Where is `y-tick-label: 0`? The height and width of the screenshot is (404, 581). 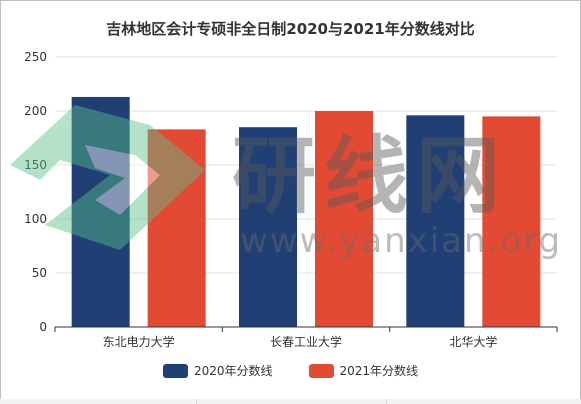 y-tick-label: 0 is located at coordinates (43, 327).